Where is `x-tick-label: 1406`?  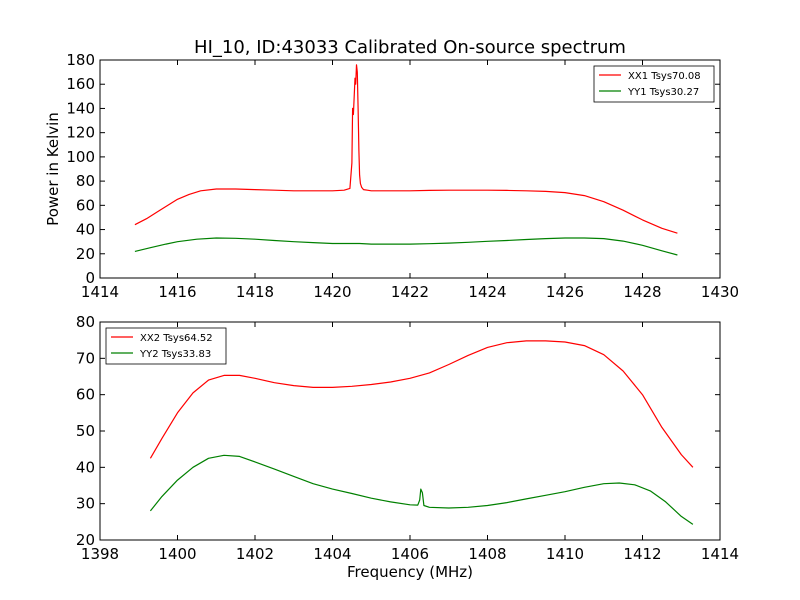
x-tick-label: 1406 is located at coordinates (410, 554).